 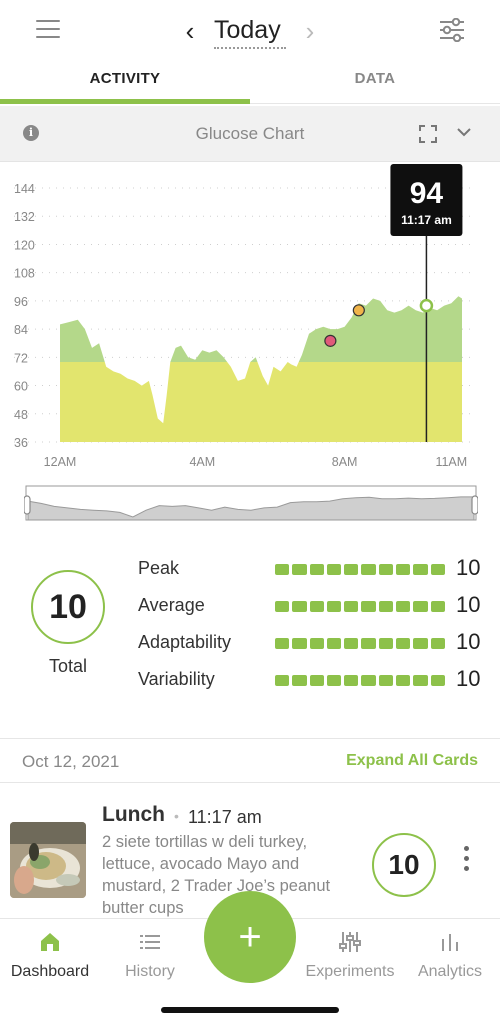 What do you see at coordinates (468, 861) in the screenshot?
I see `more-options-icon` at bounding box center [468, 861].